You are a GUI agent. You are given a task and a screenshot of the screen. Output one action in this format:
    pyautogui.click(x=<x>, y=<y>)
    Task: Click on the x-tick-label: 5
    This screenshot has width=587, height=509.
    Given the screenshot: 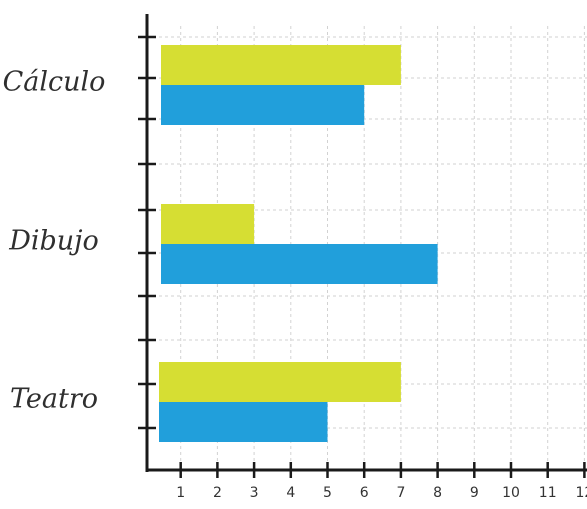 What is the action you would take?
    pyautogui.click(x=327, y=493)
    